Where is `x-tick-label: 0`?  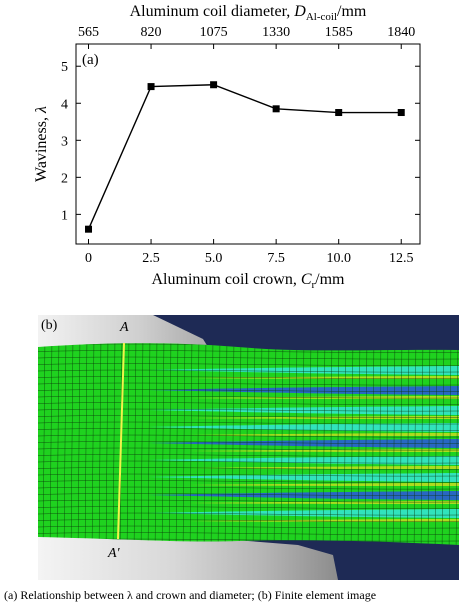
x-tick-label: 0 is located at coordinates (88, 258).